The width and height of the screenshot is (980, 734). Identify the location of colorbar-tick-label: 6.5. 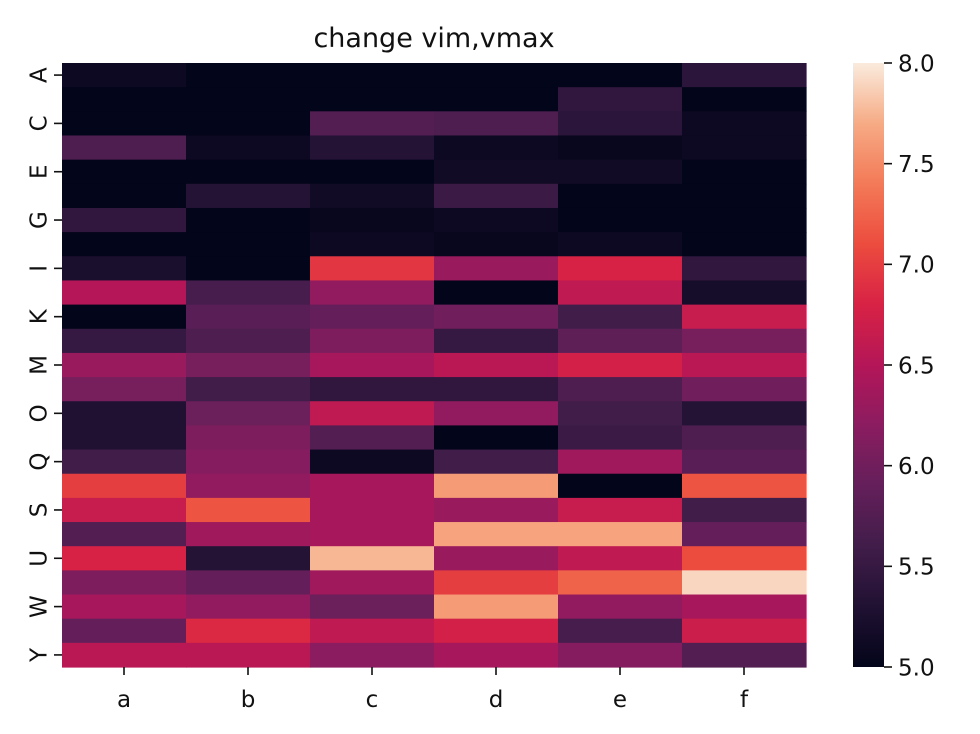
(916, 366).